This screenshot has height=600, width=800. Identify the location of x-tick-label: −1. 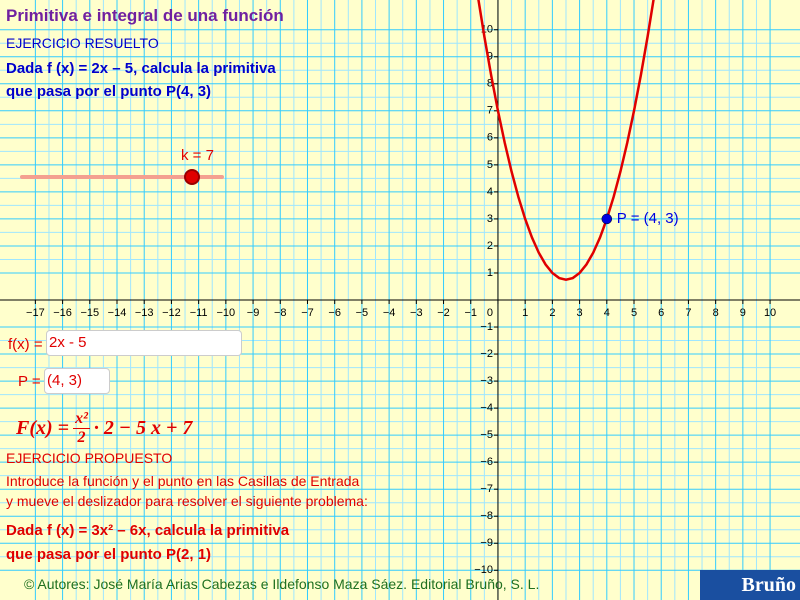
(470, 313).